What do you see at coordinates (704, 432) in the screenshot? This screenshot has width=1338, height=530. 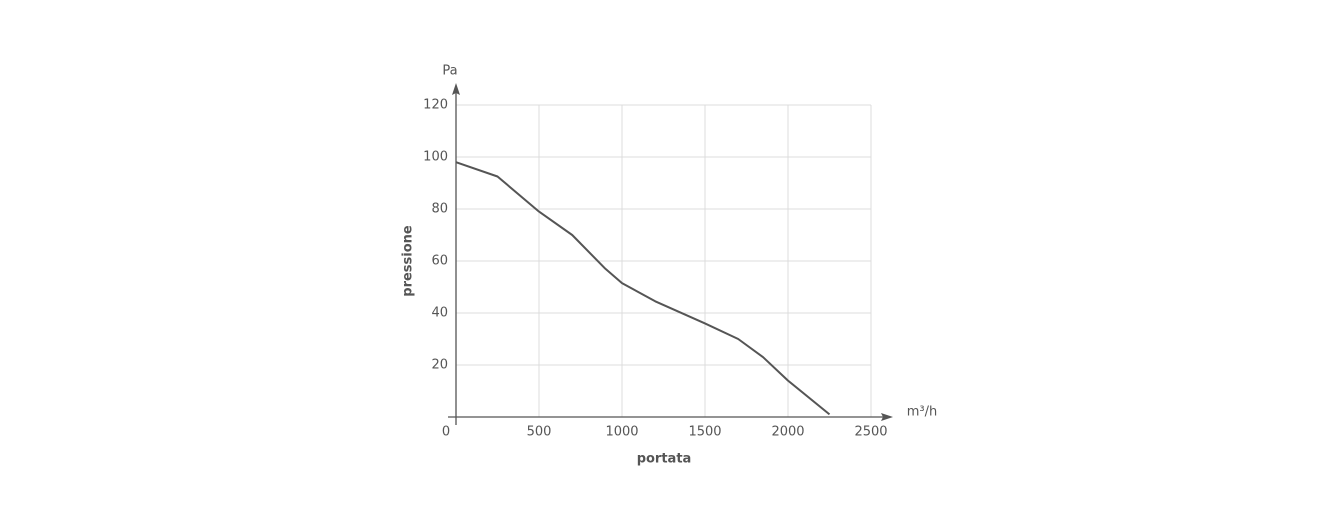 I see `x-tick-label: 1500` at bounding box center [704, 432].